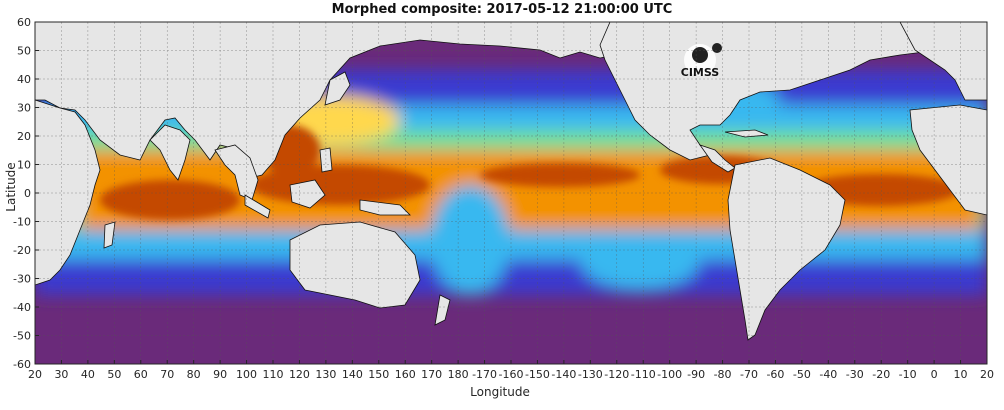 This screenshot has width=1004, height=410. Describe the element at coordinates (500, 392) in the screenshot. I see `x-axis-label: Longitude` at that location.